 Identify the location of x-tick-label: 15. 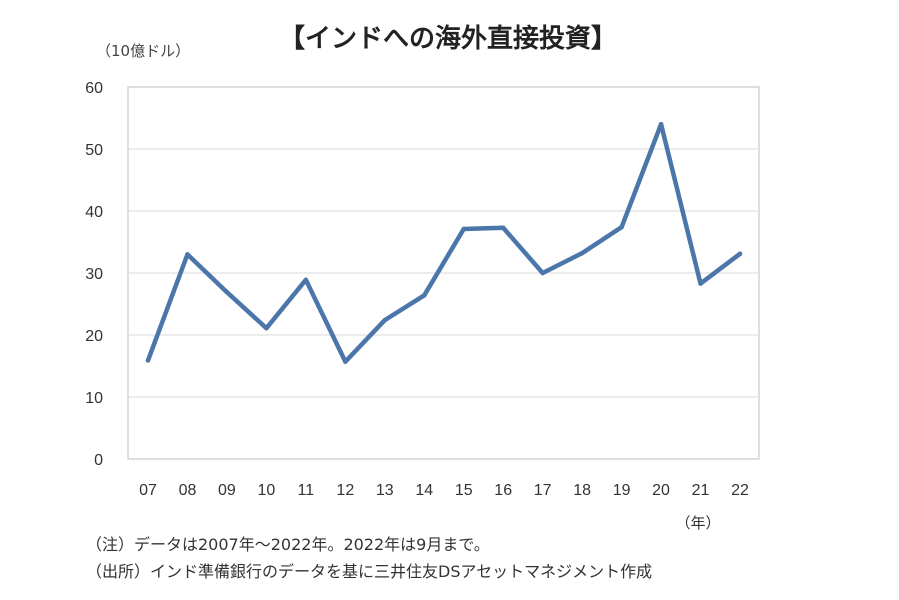
(464, 490).